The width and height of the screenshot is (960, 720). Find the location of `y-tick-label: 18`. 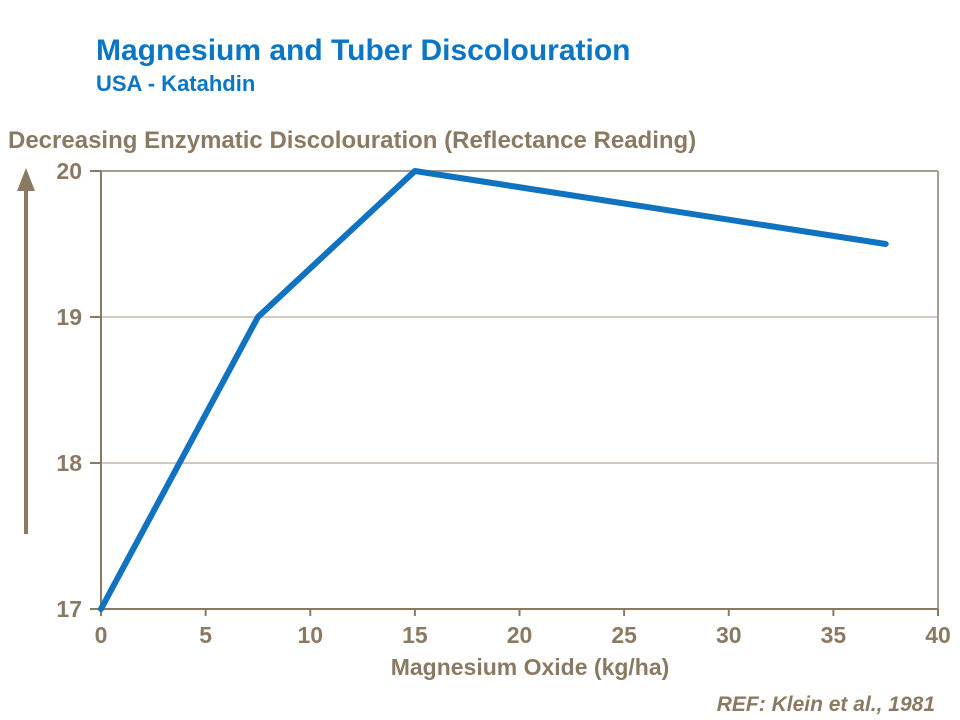

y-tick-label: 18 is located at coordinates (69, 463).